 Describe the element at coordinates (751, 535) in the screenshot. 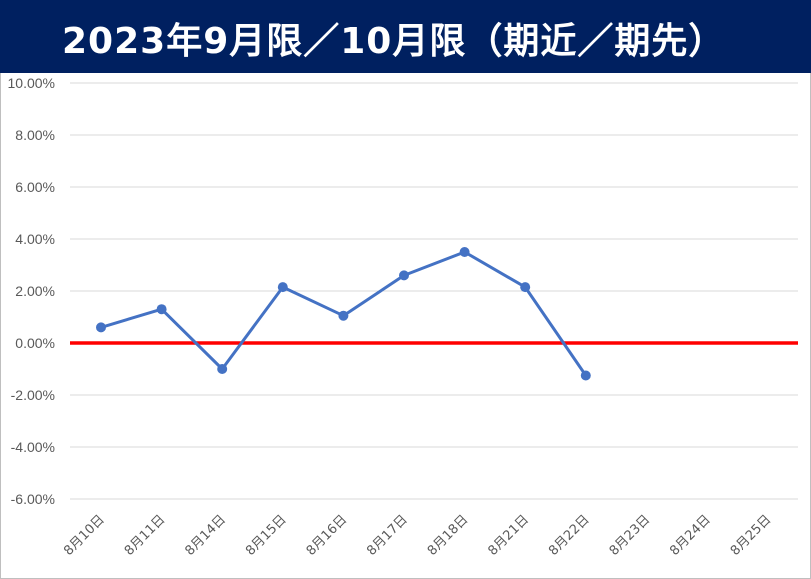

I see `x-tick-label: 8月25日` at that location.